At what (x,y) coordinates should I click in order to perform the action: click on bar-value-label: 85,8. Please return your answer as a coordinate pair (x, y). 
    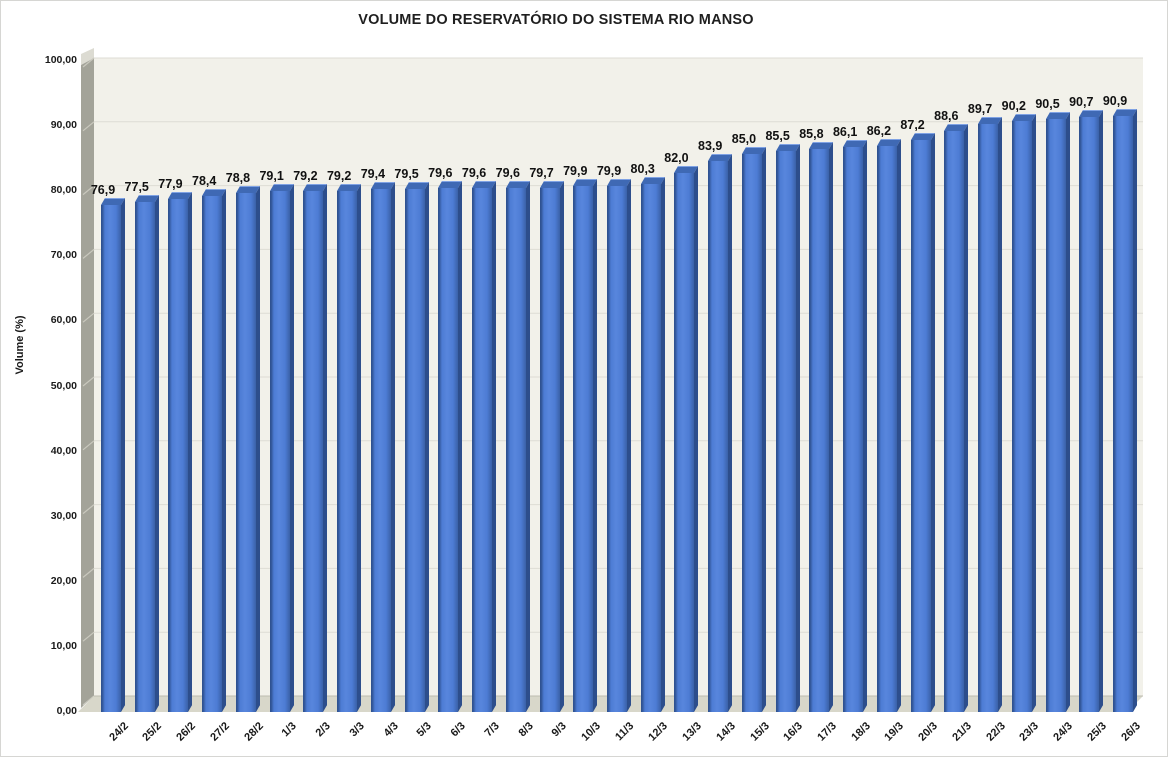
    Looking at the image, I should click on (811, 133).